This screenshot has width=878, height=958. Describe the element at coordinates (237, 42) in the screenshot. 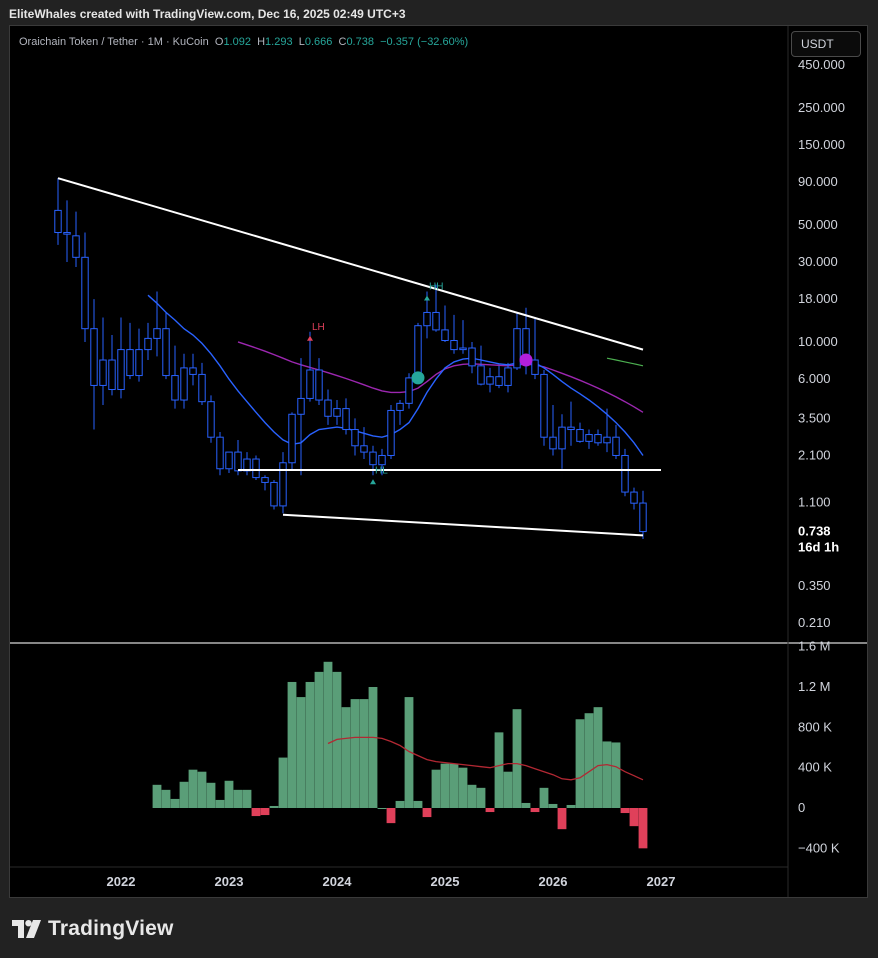

I see `open-value: 1.092` at that location.